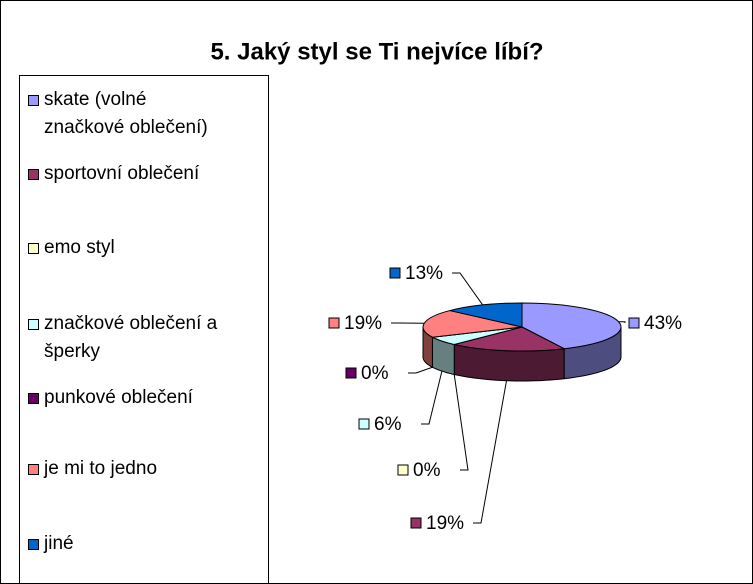 The height and width of the screenshot is (584, 753). I want to click on legend-label: skate (volné značkové oblečení), so click(126, 113).